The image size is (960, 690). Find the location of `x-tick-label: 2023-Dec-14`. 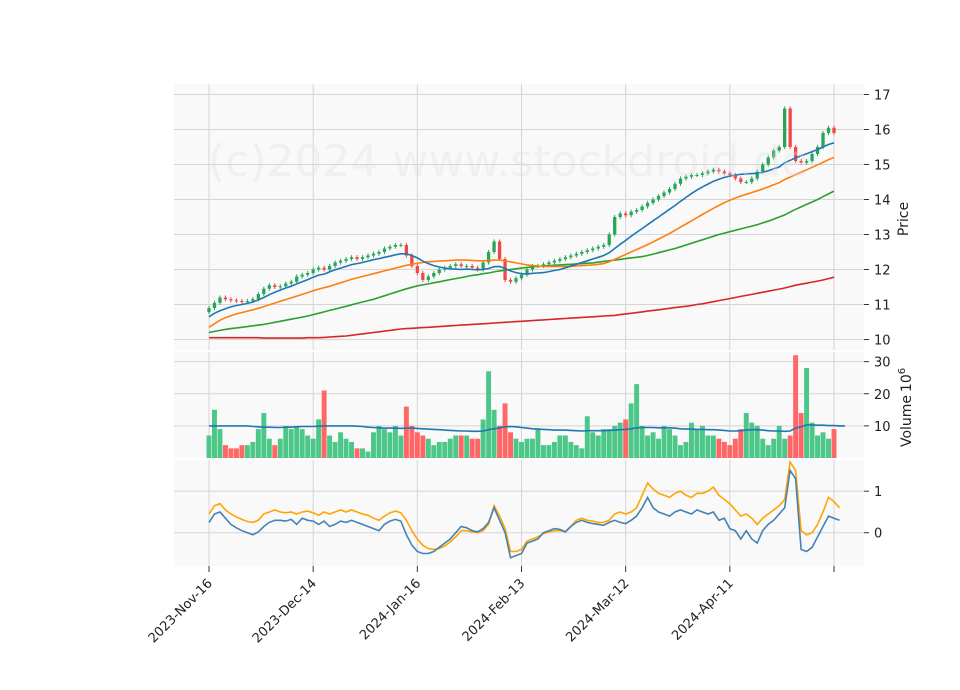

x-tick-label: 2023-Dec-14 is located at coordinates (285, 611).